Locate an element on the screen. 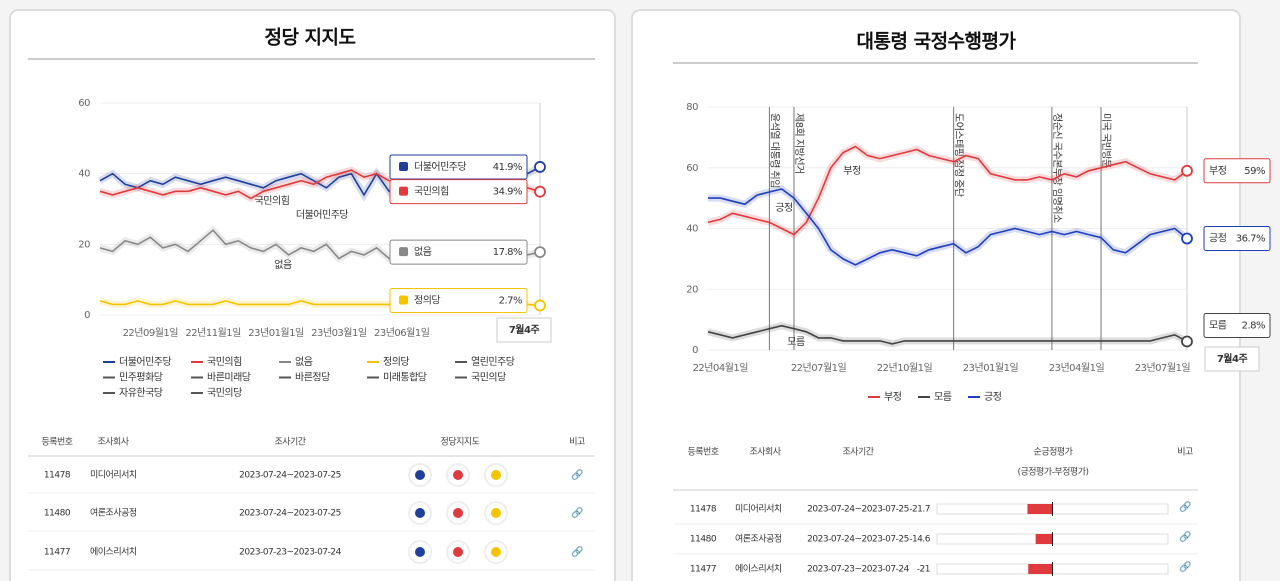  inline-label: 없음 is located at coordinates (283, 264).